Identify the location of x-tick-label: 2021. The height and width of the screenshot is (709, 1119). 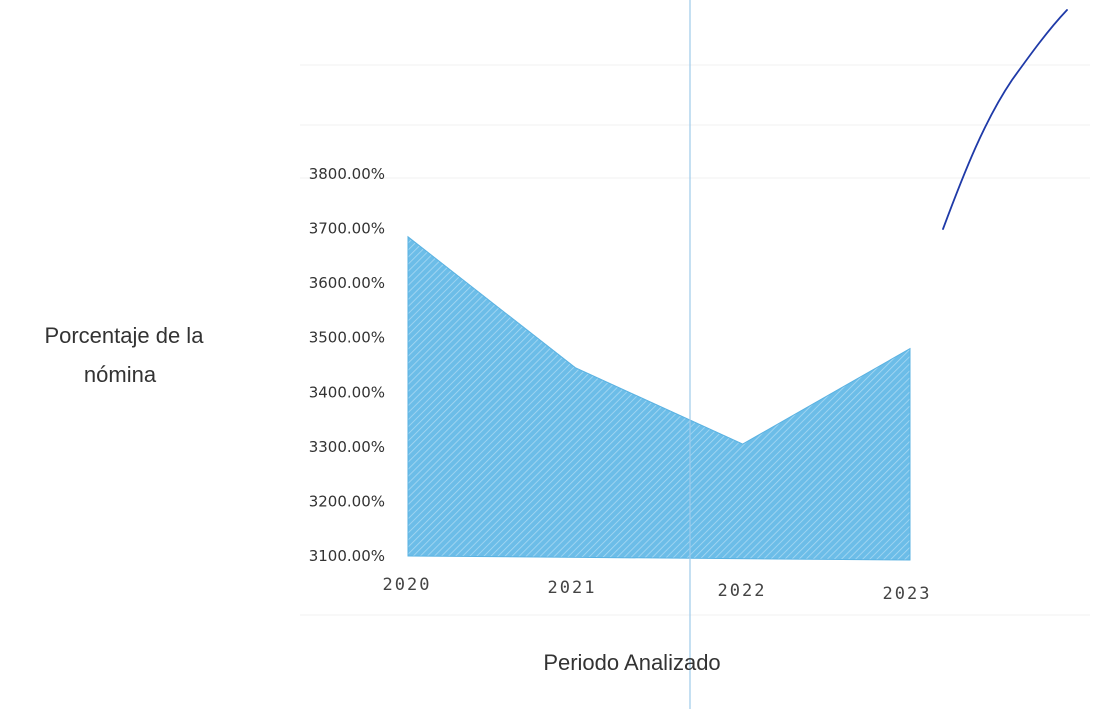
(572, 588).